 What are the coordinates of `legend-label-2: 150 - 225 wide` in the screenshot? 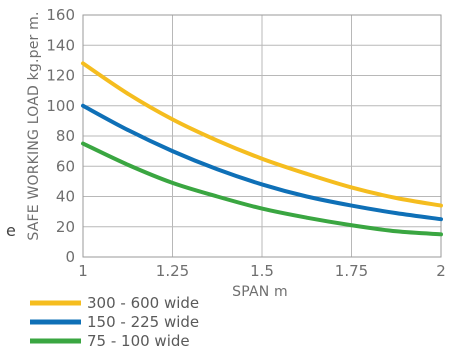 It's located at (143, 322).